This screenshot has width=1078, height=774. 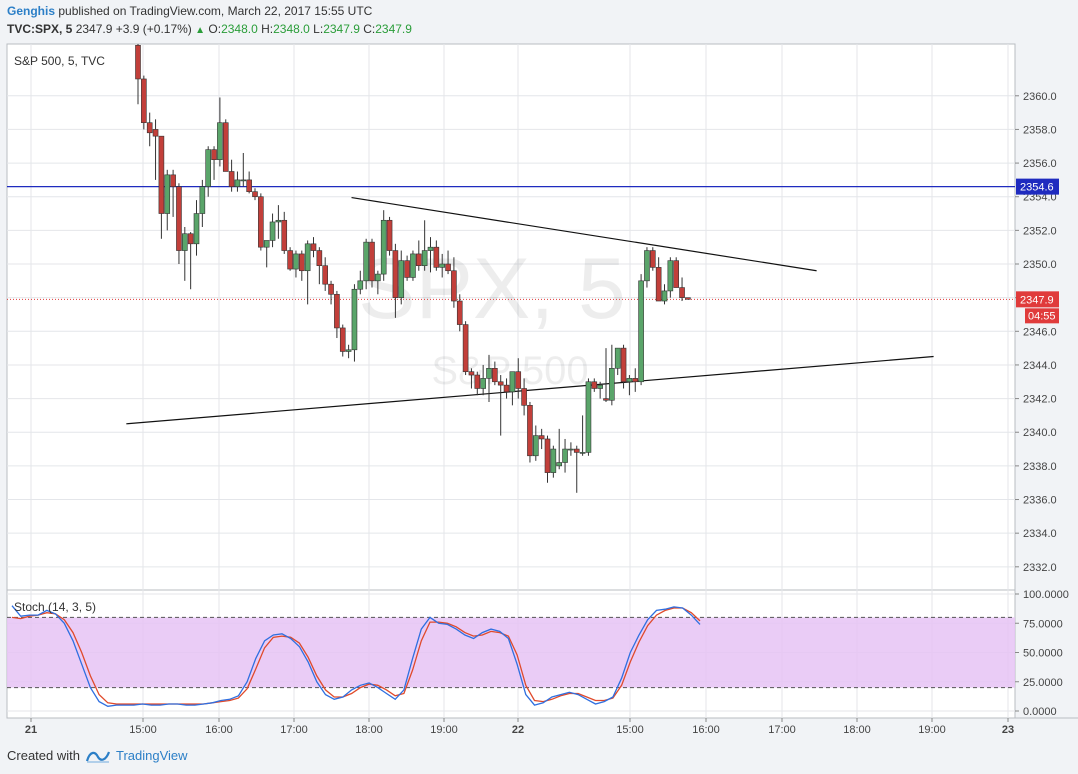 What do you see at coordinates (151, 755) in the screenshot?
I see `tradingview-link: TradingView` at bounding box center [151, 755].